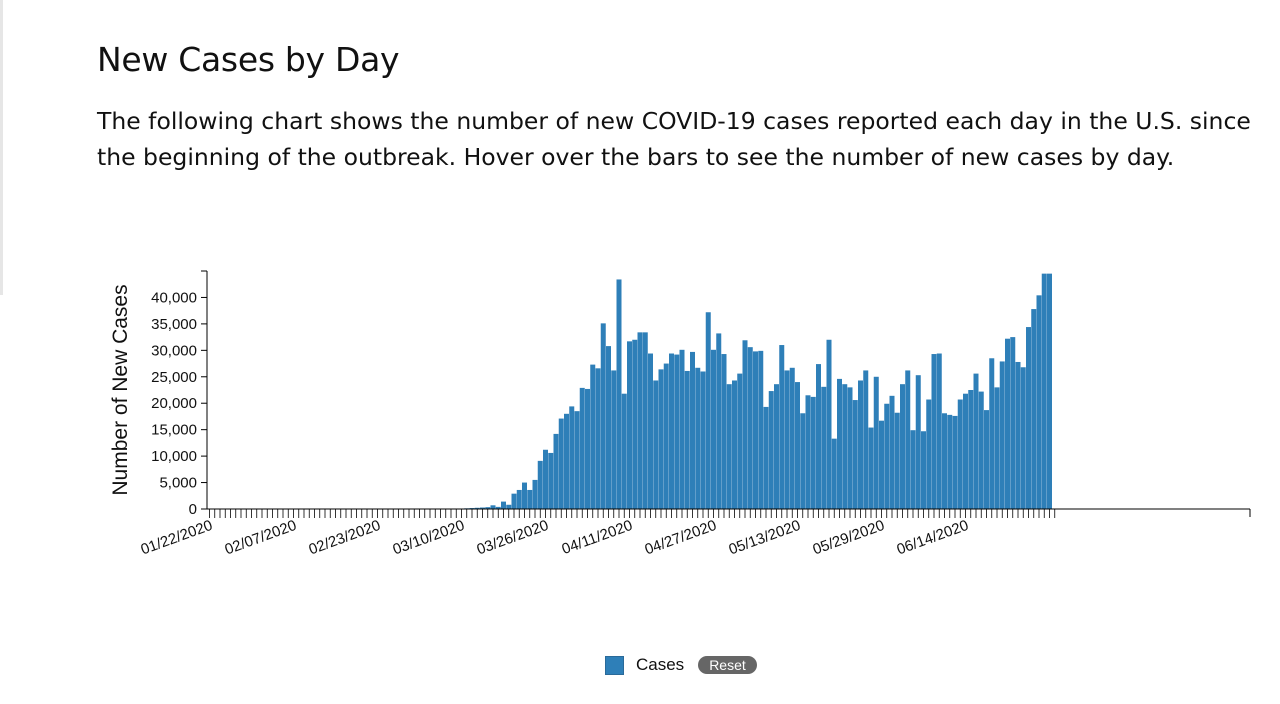 The width and height of the screenshot is (1280, 704). I want to click on legend-label-cases: Cases, so click(660, 664).